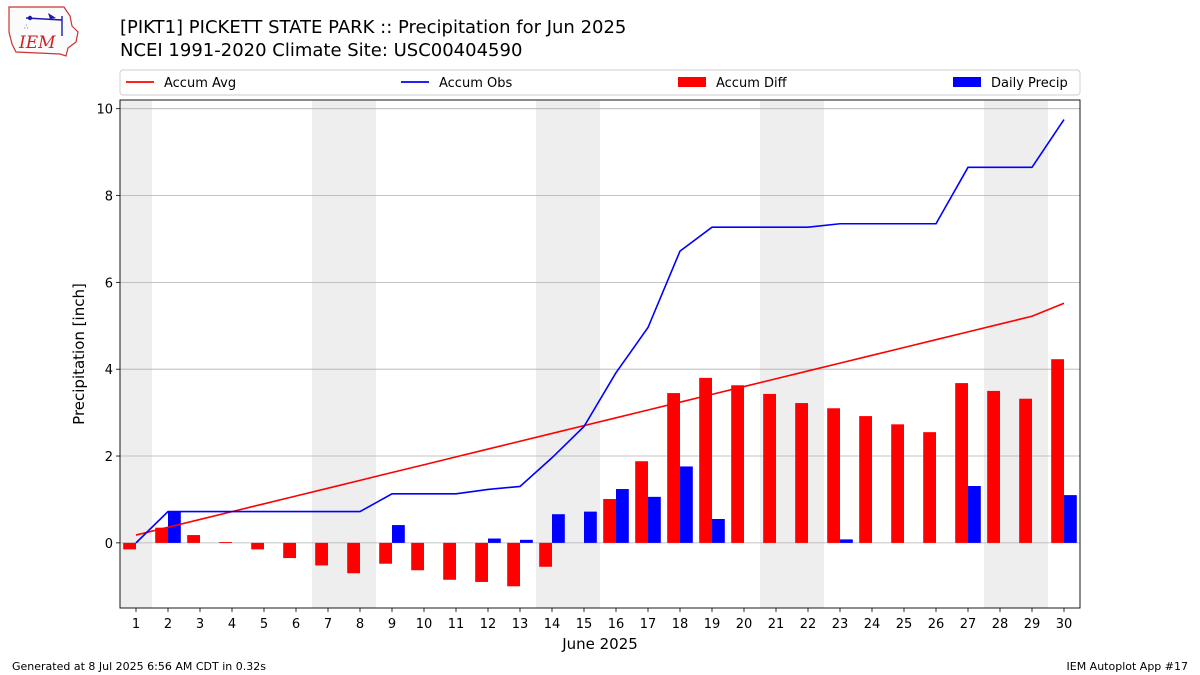 The height and width of the screenshot is (675, 1200). I want to click on x-tick-label-18: 18, so click(680, 624).